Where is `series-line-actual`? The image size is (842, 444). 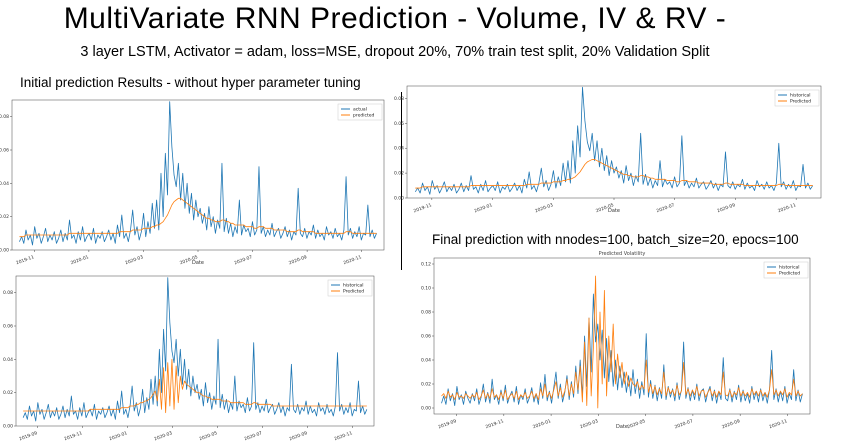 series-line-actual is located at coordinates (198, 173).